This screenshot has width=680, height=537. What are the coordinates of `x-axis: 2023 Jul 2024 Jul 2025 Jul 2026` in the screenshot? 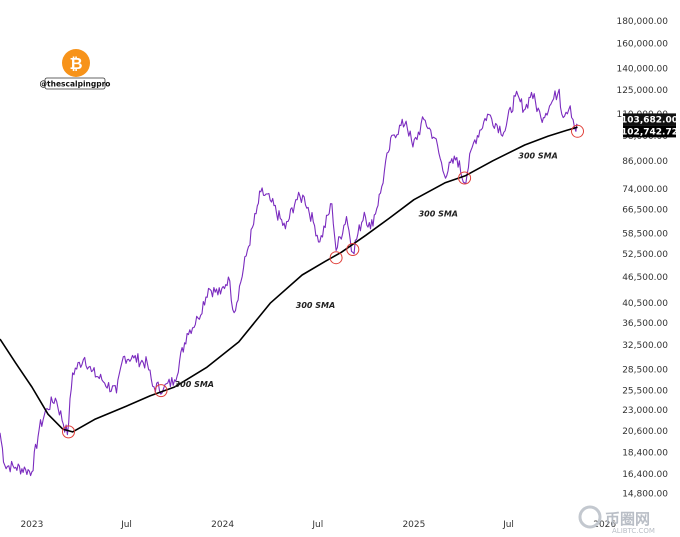 It's located at (318, 525).